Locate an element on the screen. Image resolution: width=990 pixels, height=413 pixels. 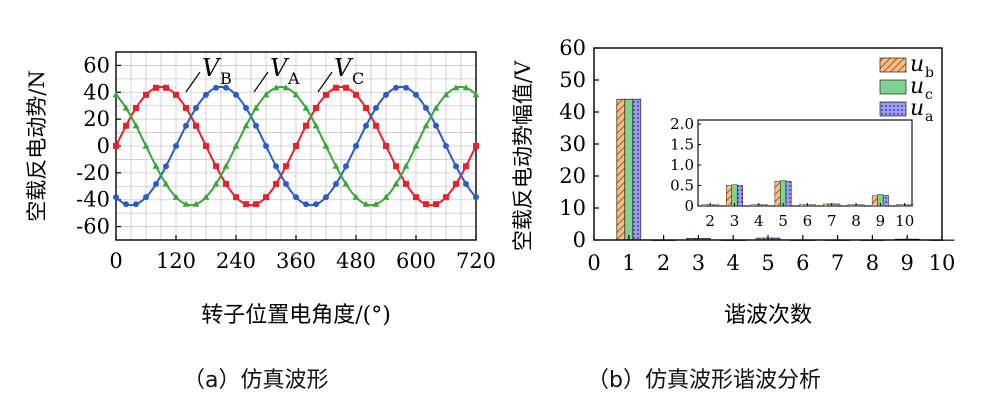
inset-x-tick-label: 2 is located at coordinates (710, 221).